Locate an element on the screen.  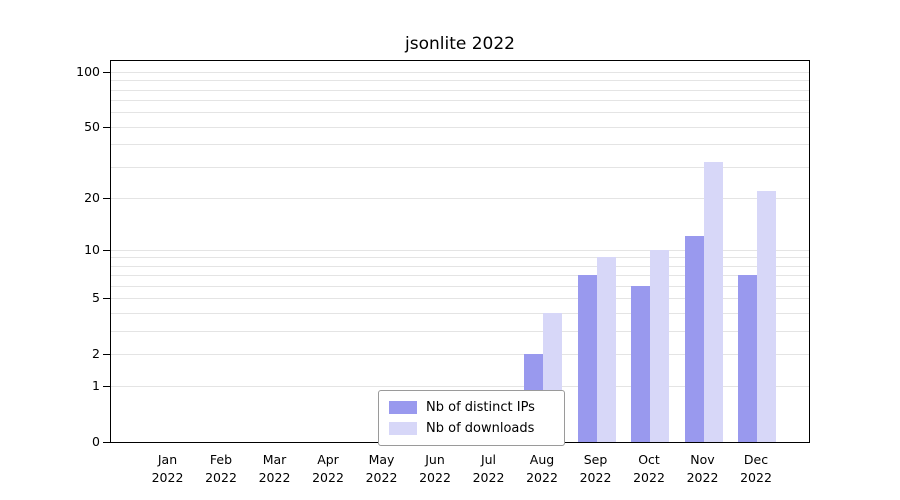
chart-title: jsonlite 2022 is located at coordinates (460, 44).